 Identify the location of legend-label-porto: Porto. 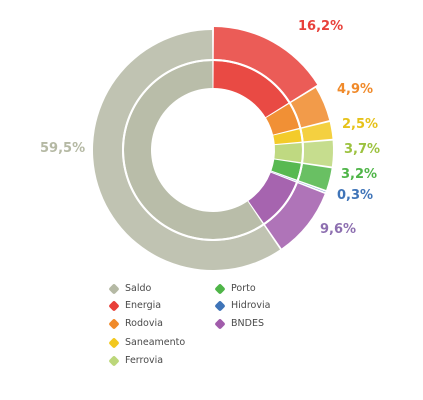
(243, 288).